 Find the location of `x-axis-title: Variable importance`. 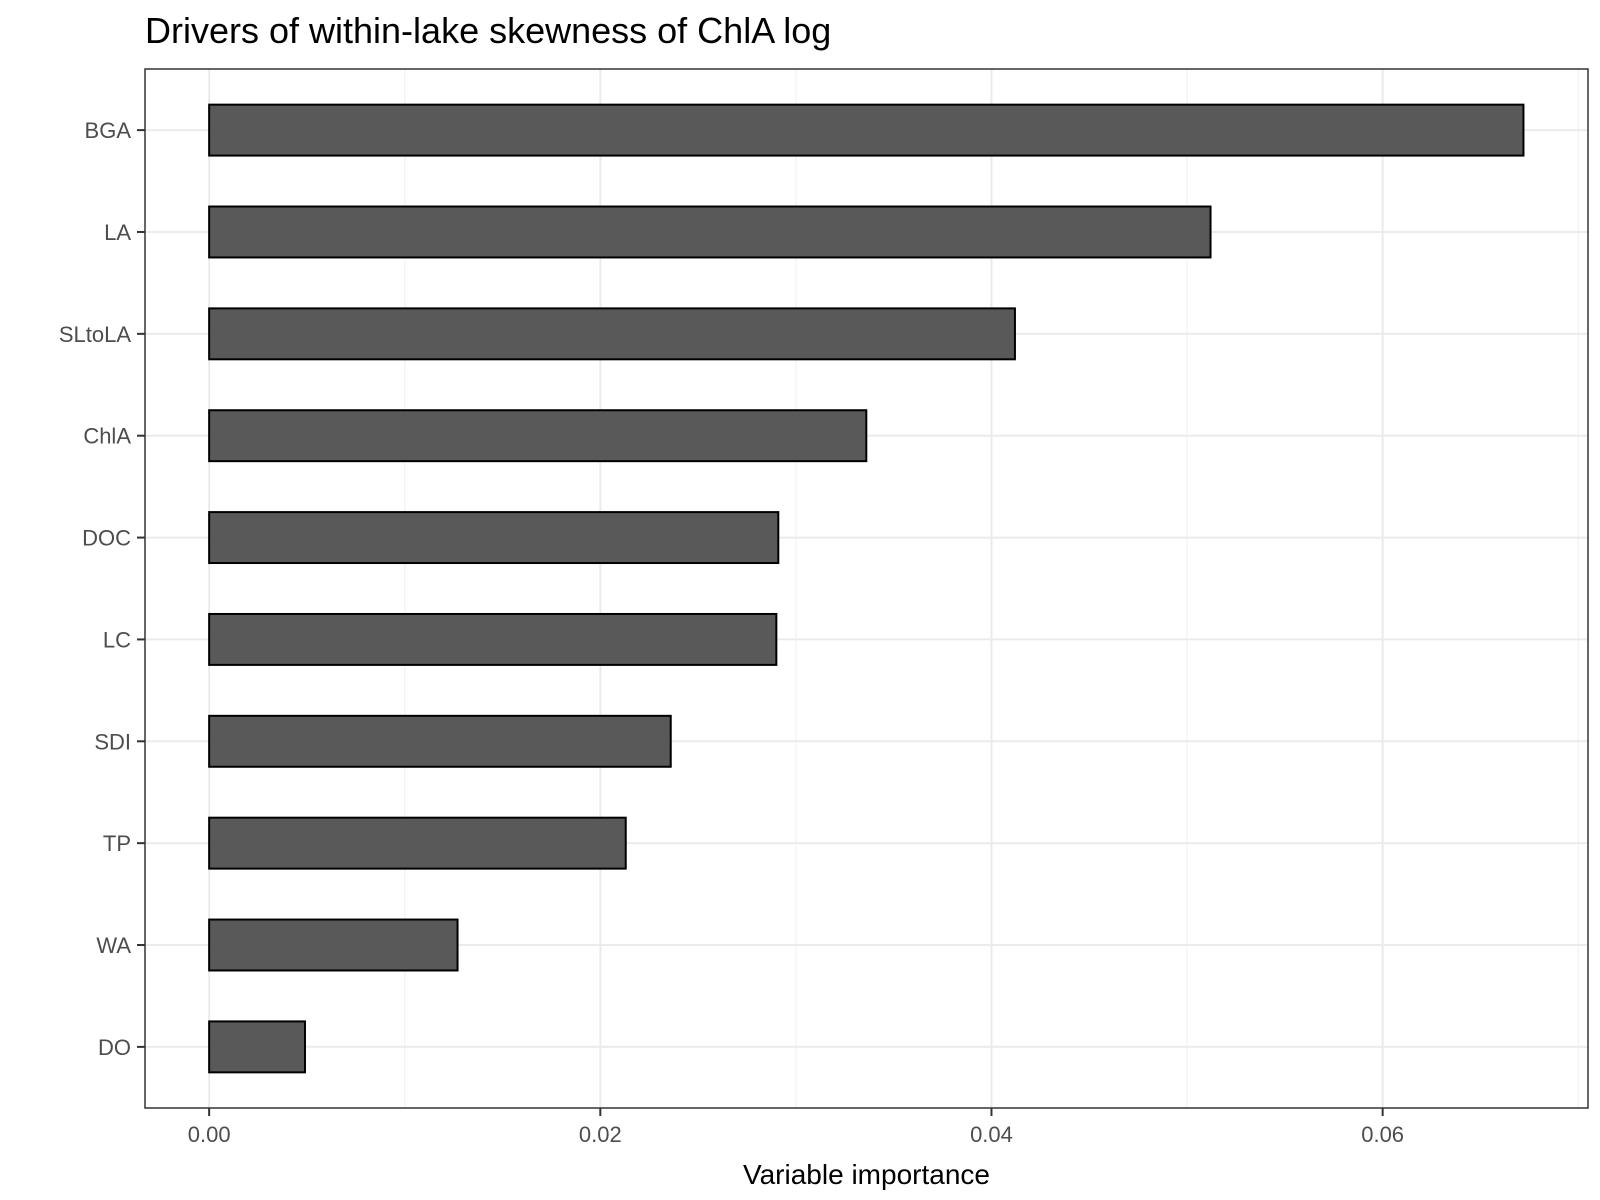

x-axis-title: Variable importance is located at coordinates (866, 1174).